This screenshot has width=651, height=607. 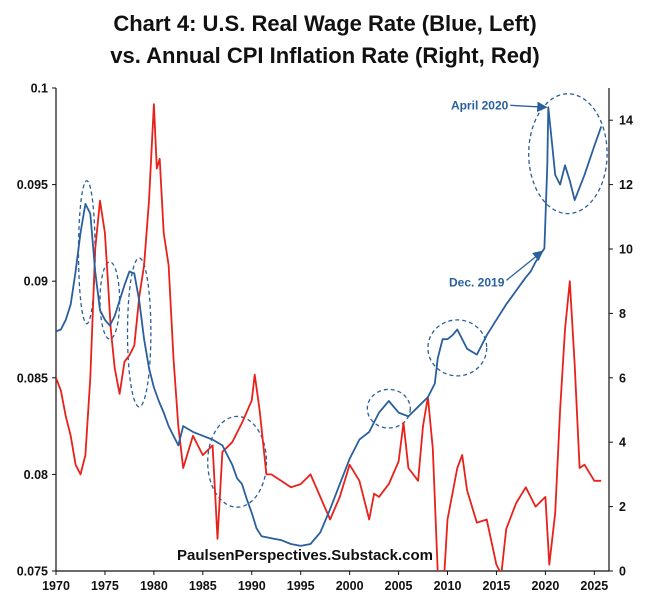 I want to click on x-tick-label: 1995, so click(x=301, y=586).